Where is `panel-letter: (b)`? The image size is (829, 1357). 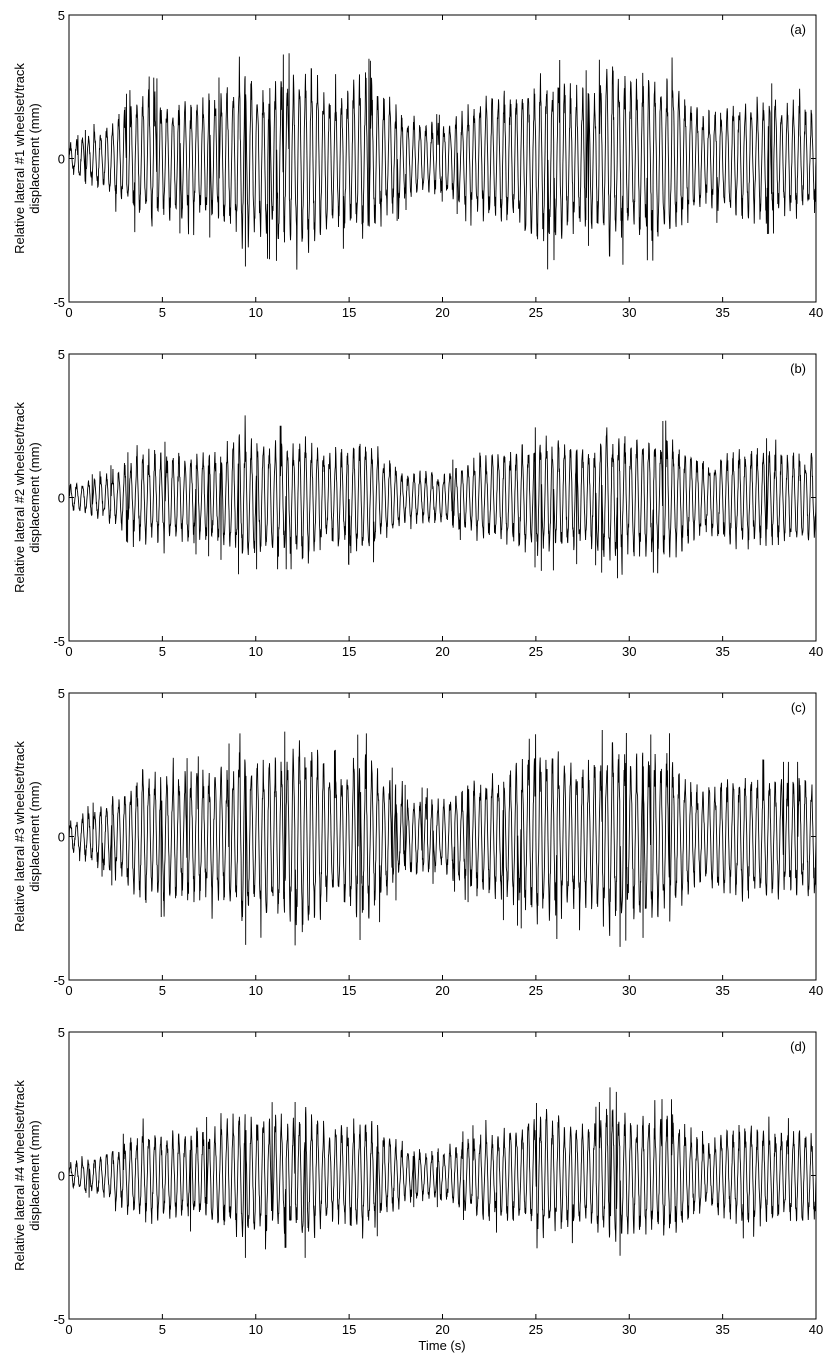
panel-letter: (b) is located at coordinates (798, 368).